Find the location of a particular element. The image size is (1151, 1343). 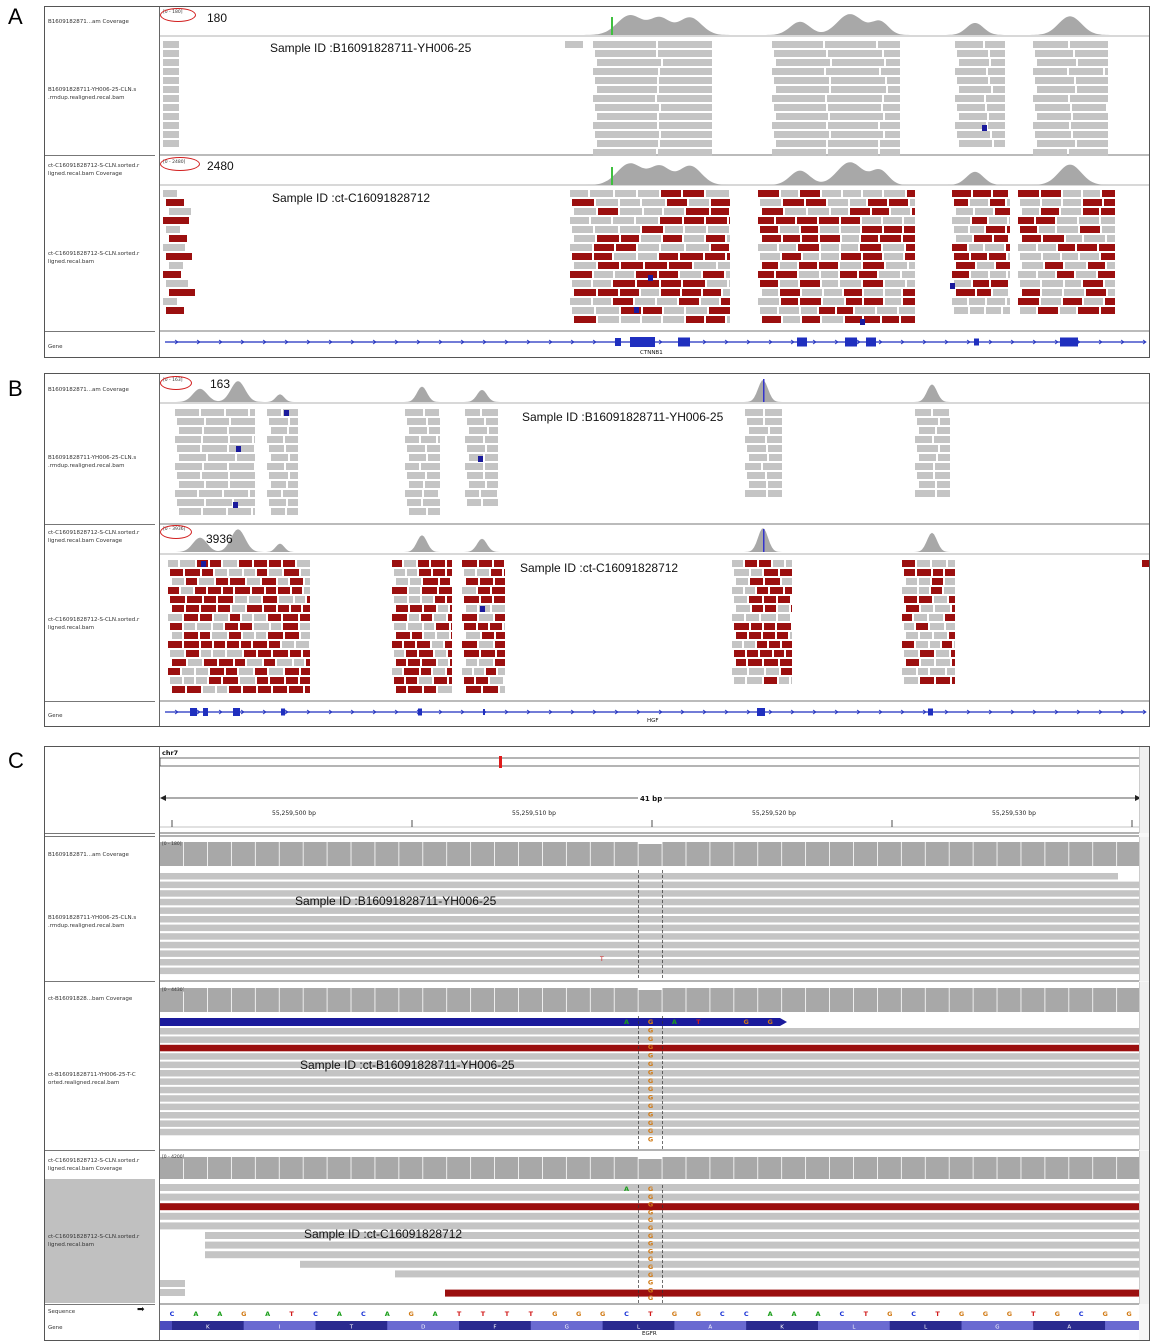

sample-id-label: Sample ID :B16091828711-YH006-25 is located at coordinates (623, 417).